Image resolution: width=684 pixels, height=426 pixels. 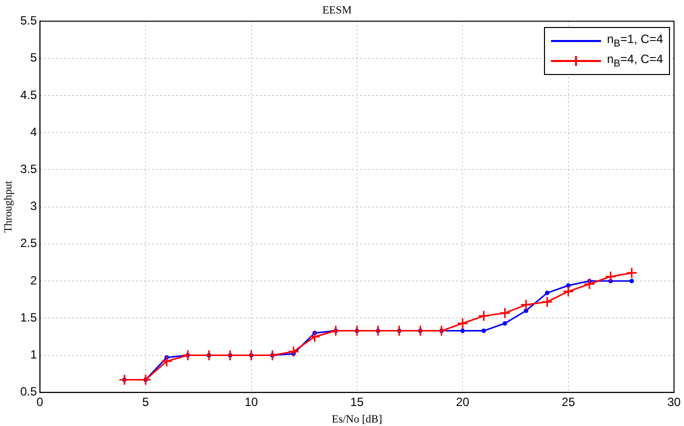 I want to click on legend-label: n$_{B}$=1, C=4, so click(x=634, y=41).